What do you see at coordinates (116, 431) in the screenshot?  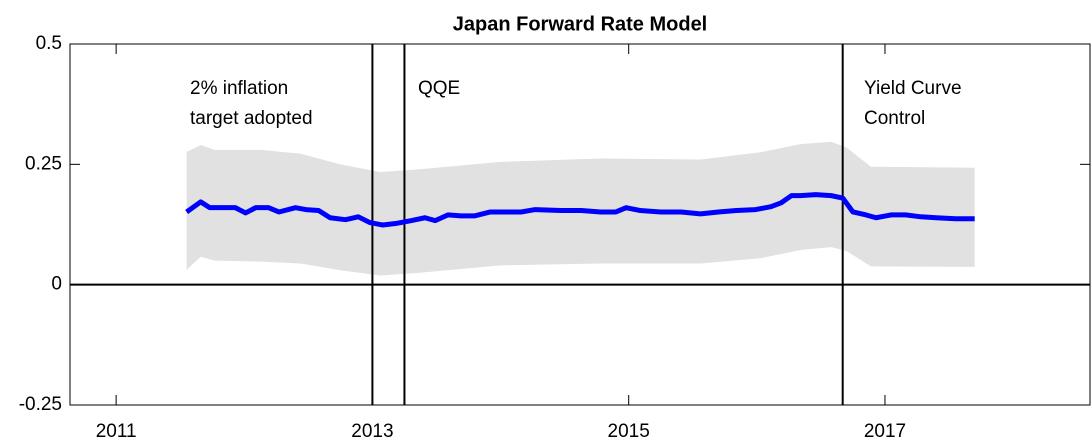 I see `x-tick-label: 2011` at bounding box center [116, 431].